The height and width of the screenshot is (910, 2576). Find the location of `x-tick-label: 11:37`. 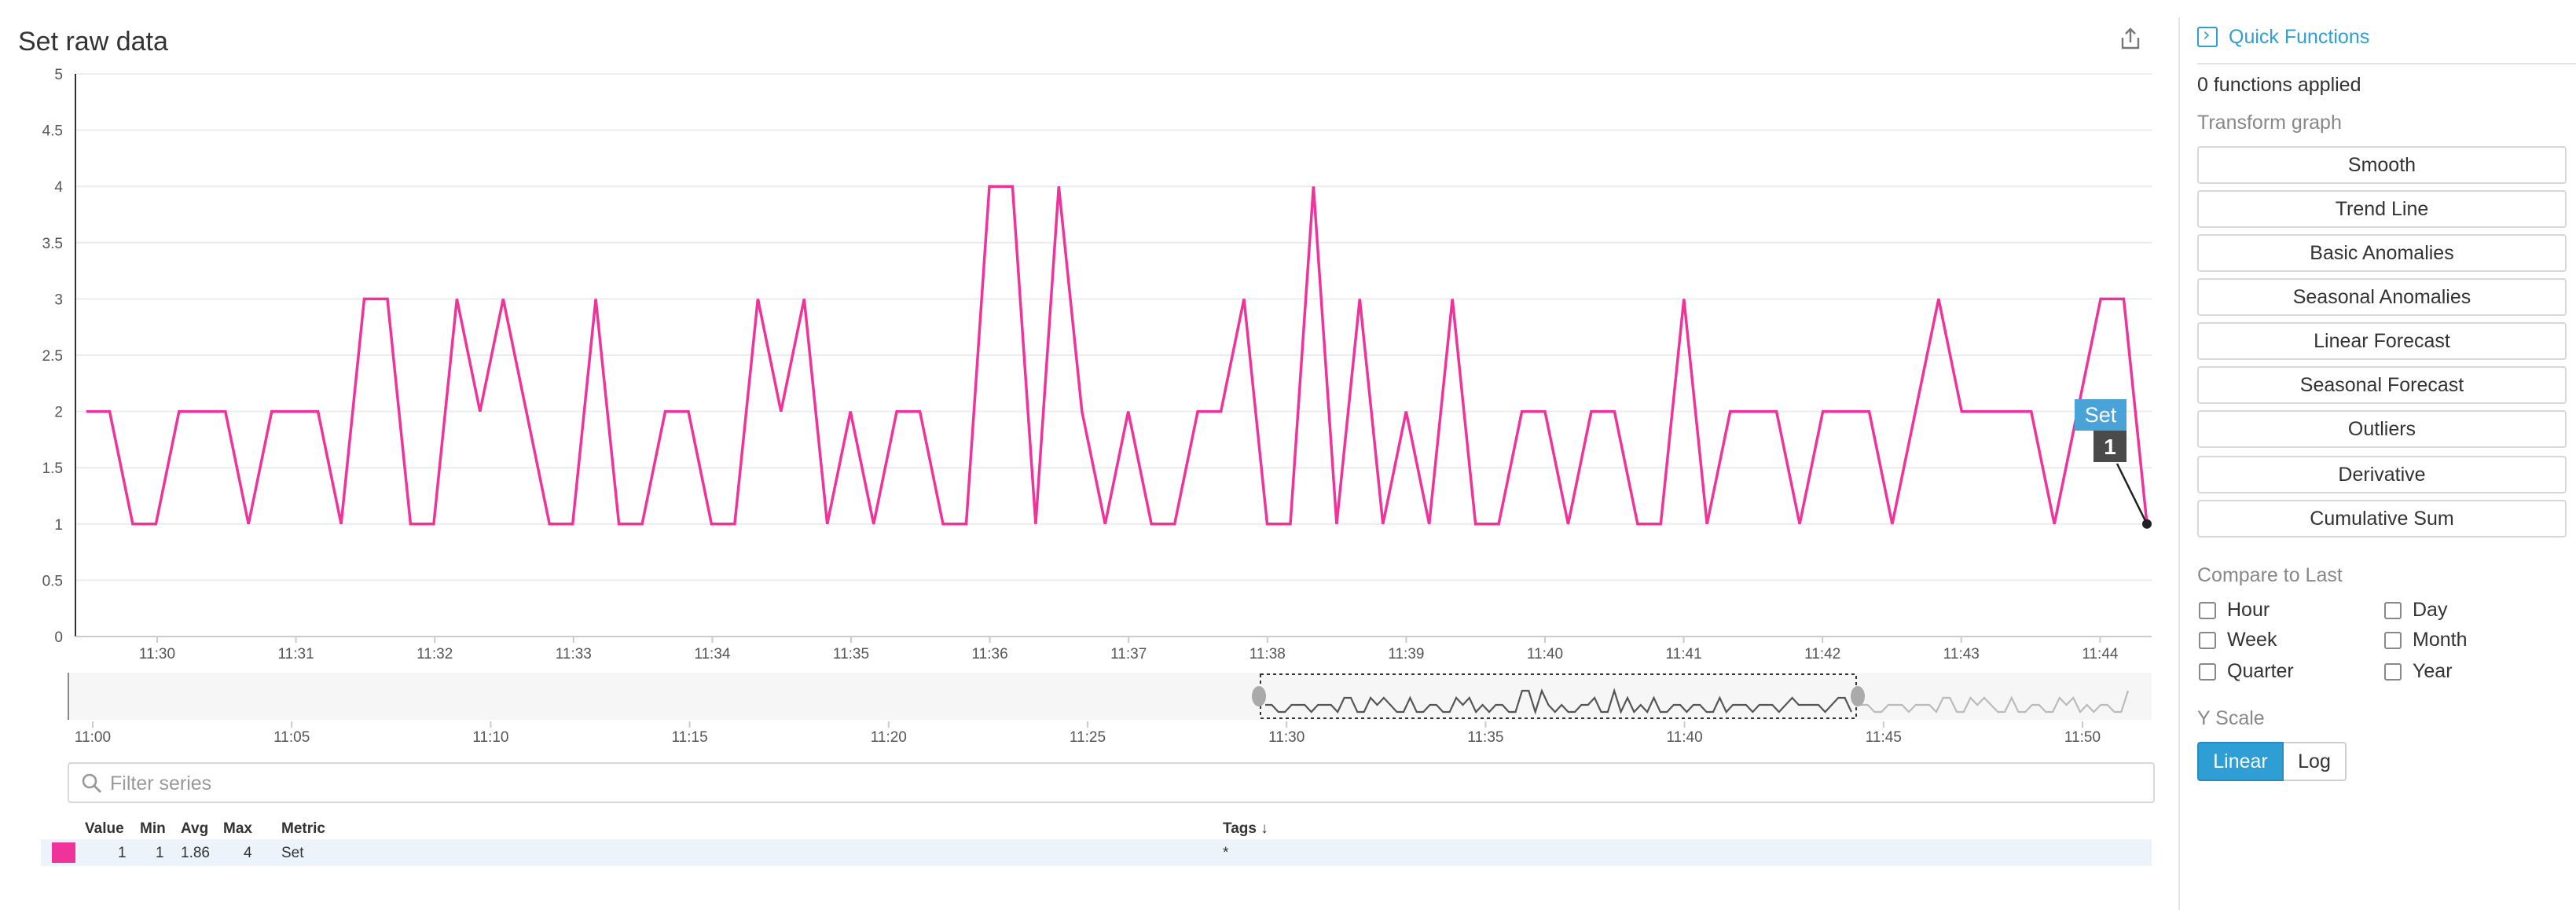

x-tick-label: 11:37 is located at coordinates (1128, 654).